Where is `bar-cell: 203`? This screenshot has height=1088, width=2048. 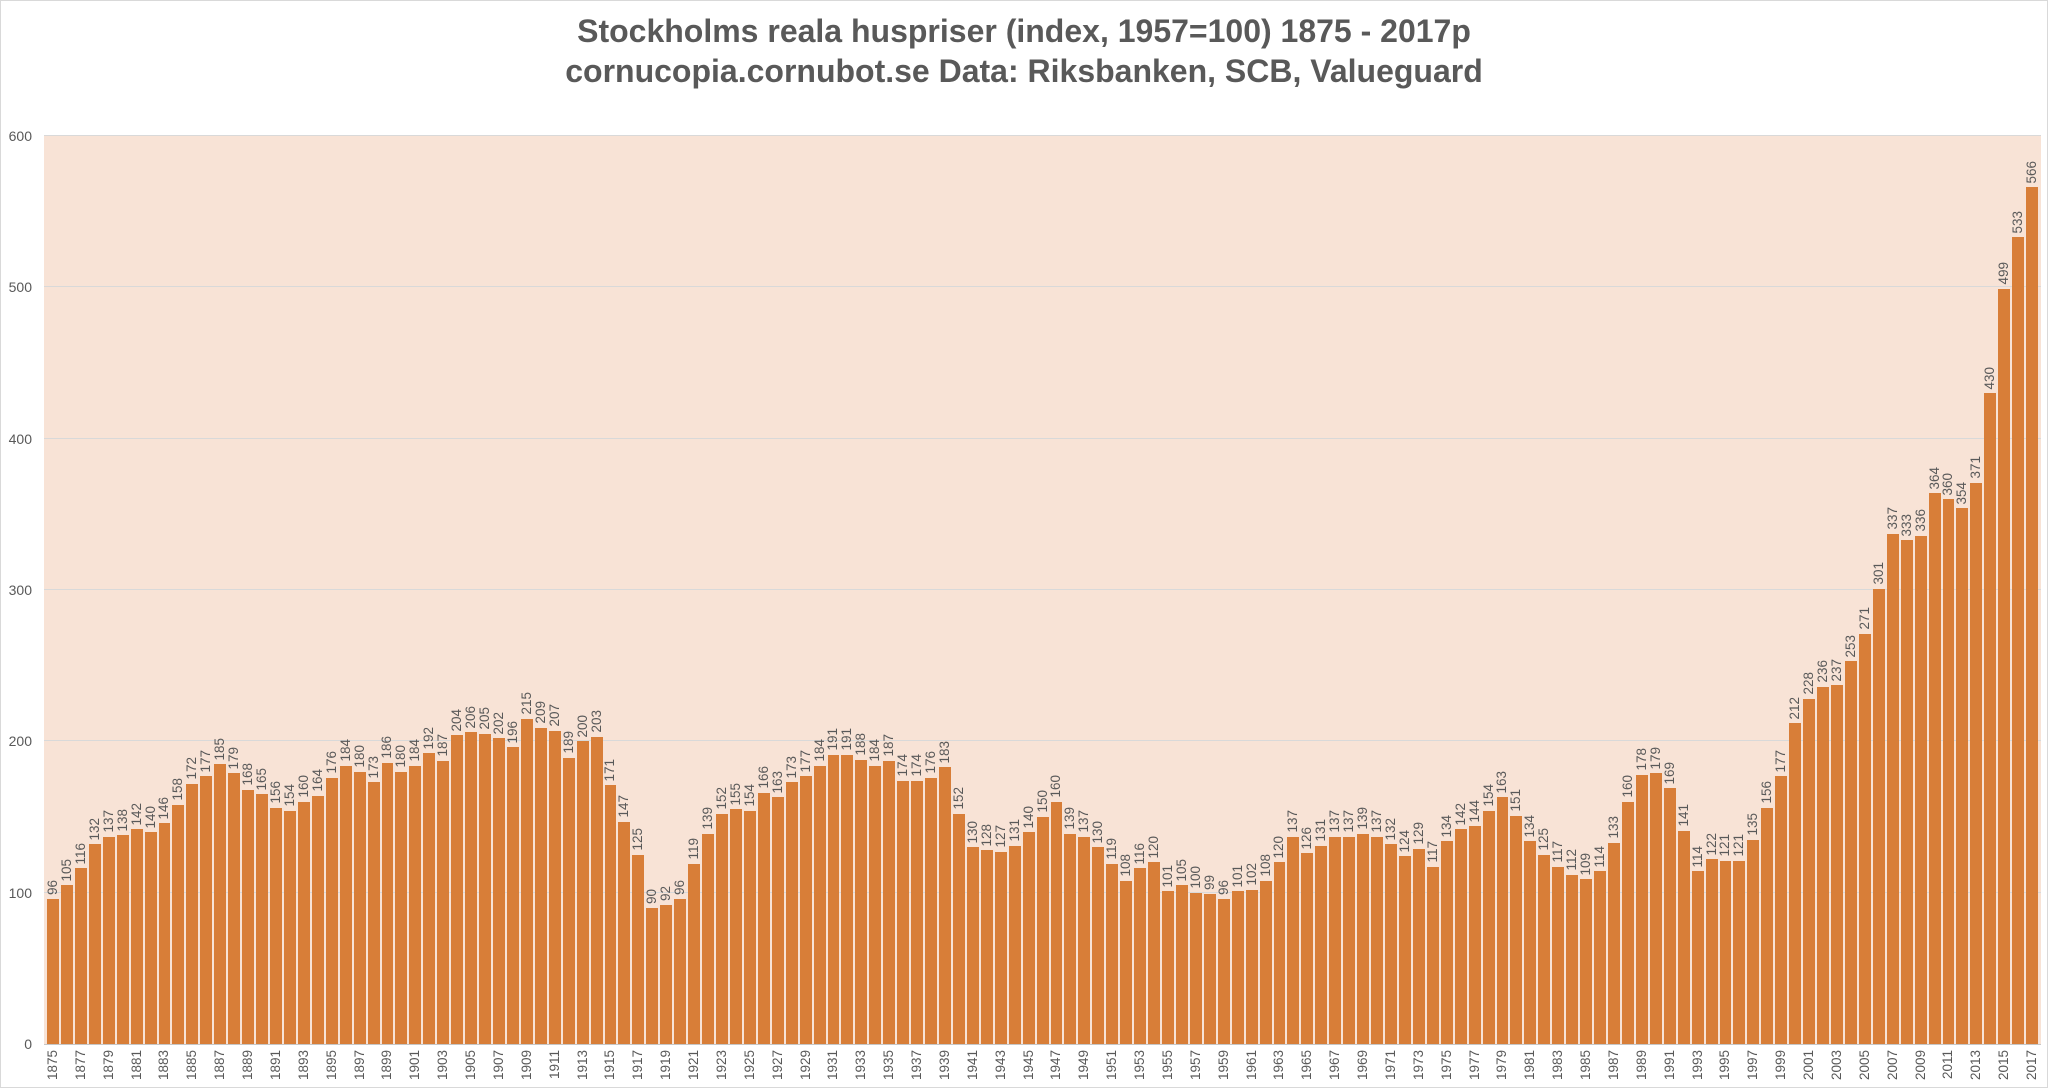 bar-cell: 203 is located at coordinates (596, 590).